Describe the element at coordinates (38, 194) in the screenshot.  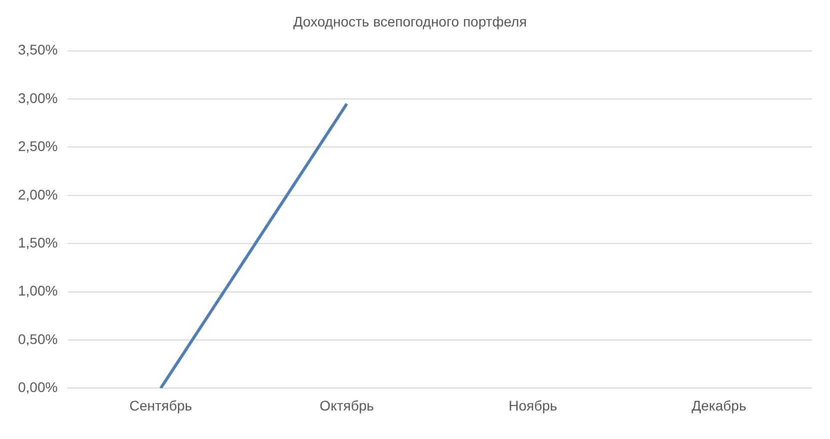
I see `y-tick-label: 2,00%` at that location.